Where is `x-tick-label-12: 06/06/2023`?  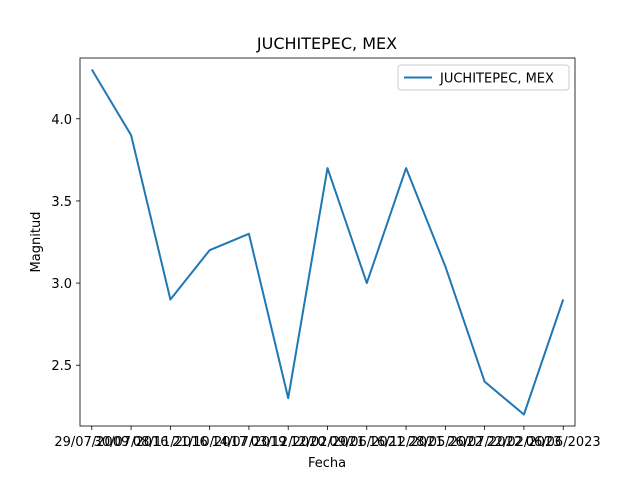
x-tick-label-12: 06/06/2023 is located at coordinates (563, 442).